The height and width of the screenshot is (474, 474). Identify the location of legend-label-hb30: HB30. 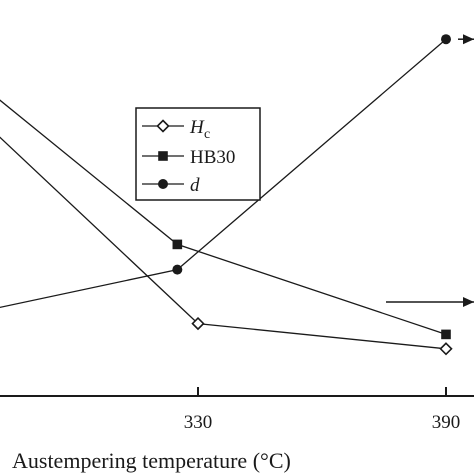
(212, 157).